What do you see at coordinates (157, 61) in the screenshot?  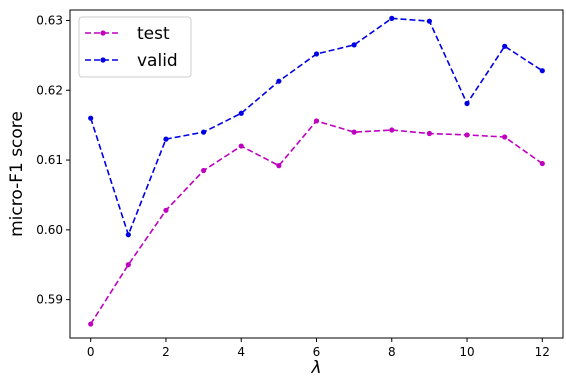 I see `legend-label: valid` at bounding box center [157, 61].